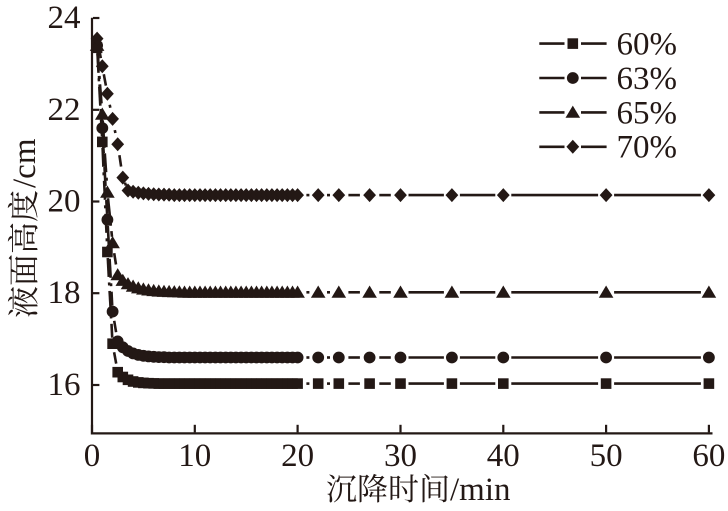 The width and height of the screenshot is (728, 511). What do you see at coordinates (64, 18) in the screenshot?
I see `svg-text: 24` at bounding box center [64, 18].